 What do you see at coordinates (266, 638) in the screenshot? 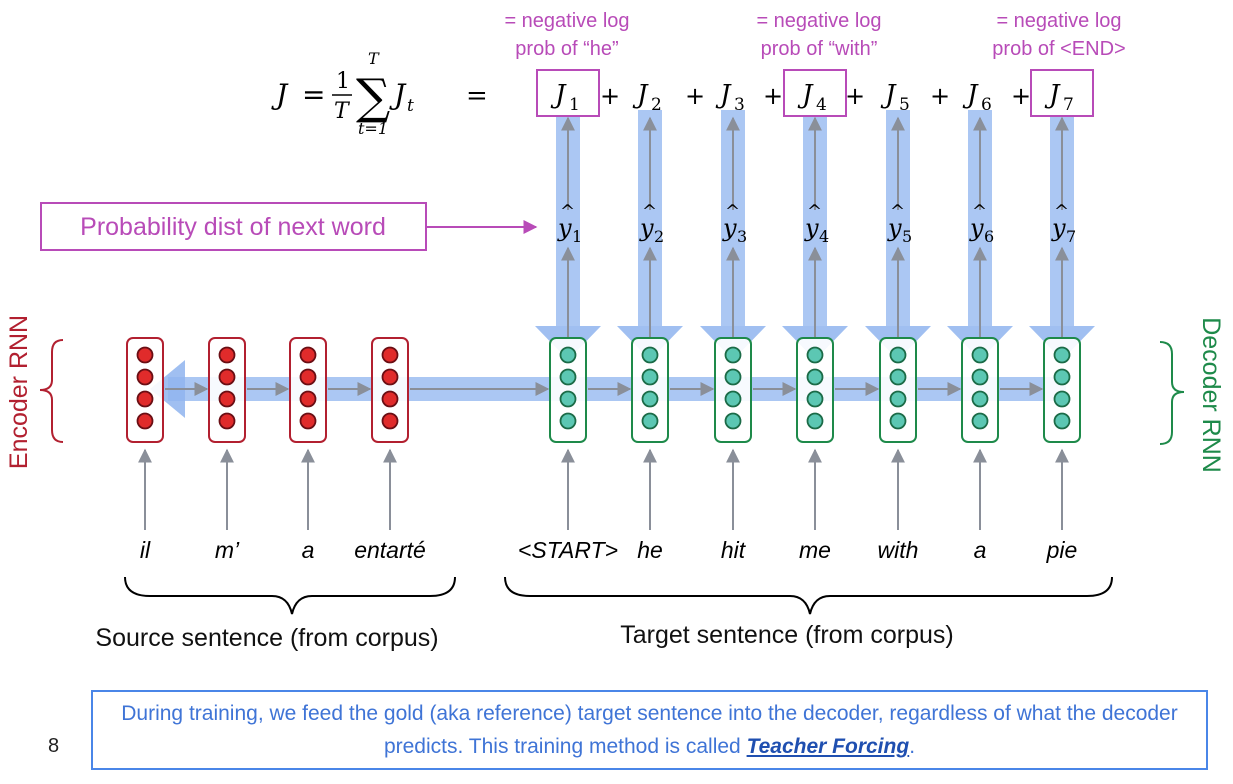
I see `source-caption: Source sentence (from corpus)` at bounding box center [266, 638].